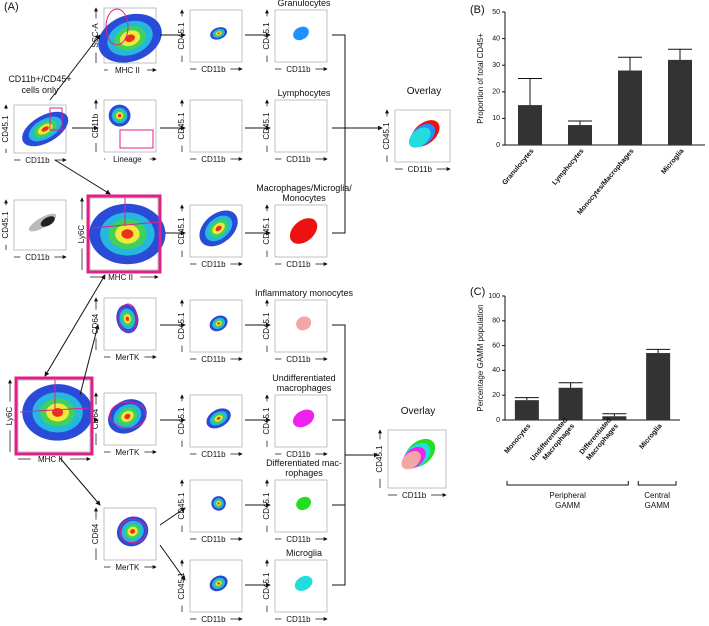 The height and width of the screenshot is (626, 709). Describe the element at coordinates (339, 134) in the screenshot. I see `connector` at that location.